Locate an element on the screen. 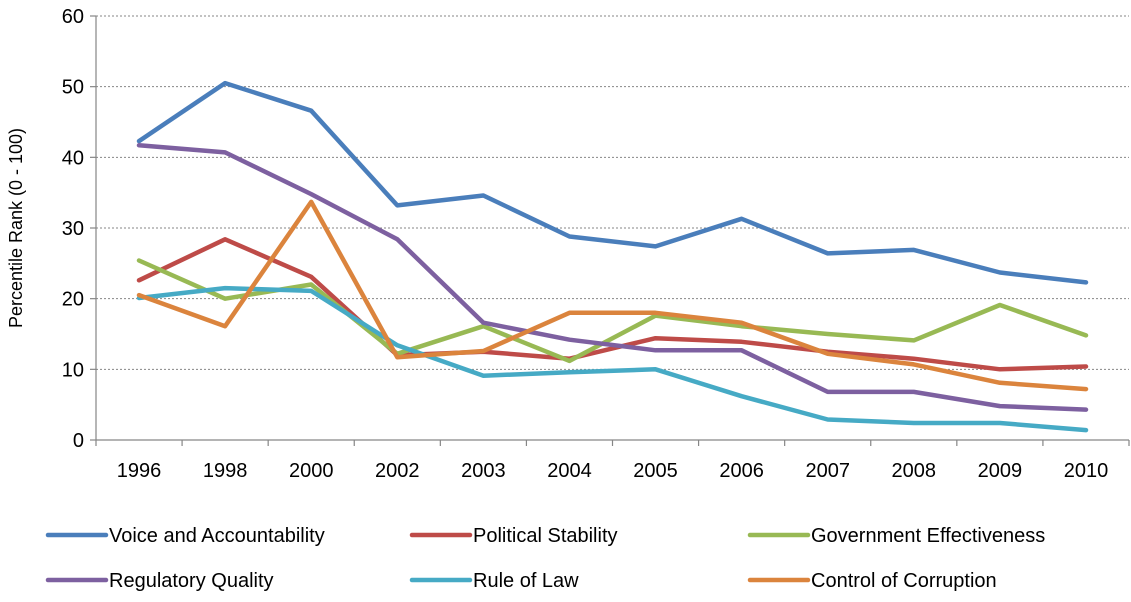  x-tick-label: 2004 is located at coordinates (569, 471).